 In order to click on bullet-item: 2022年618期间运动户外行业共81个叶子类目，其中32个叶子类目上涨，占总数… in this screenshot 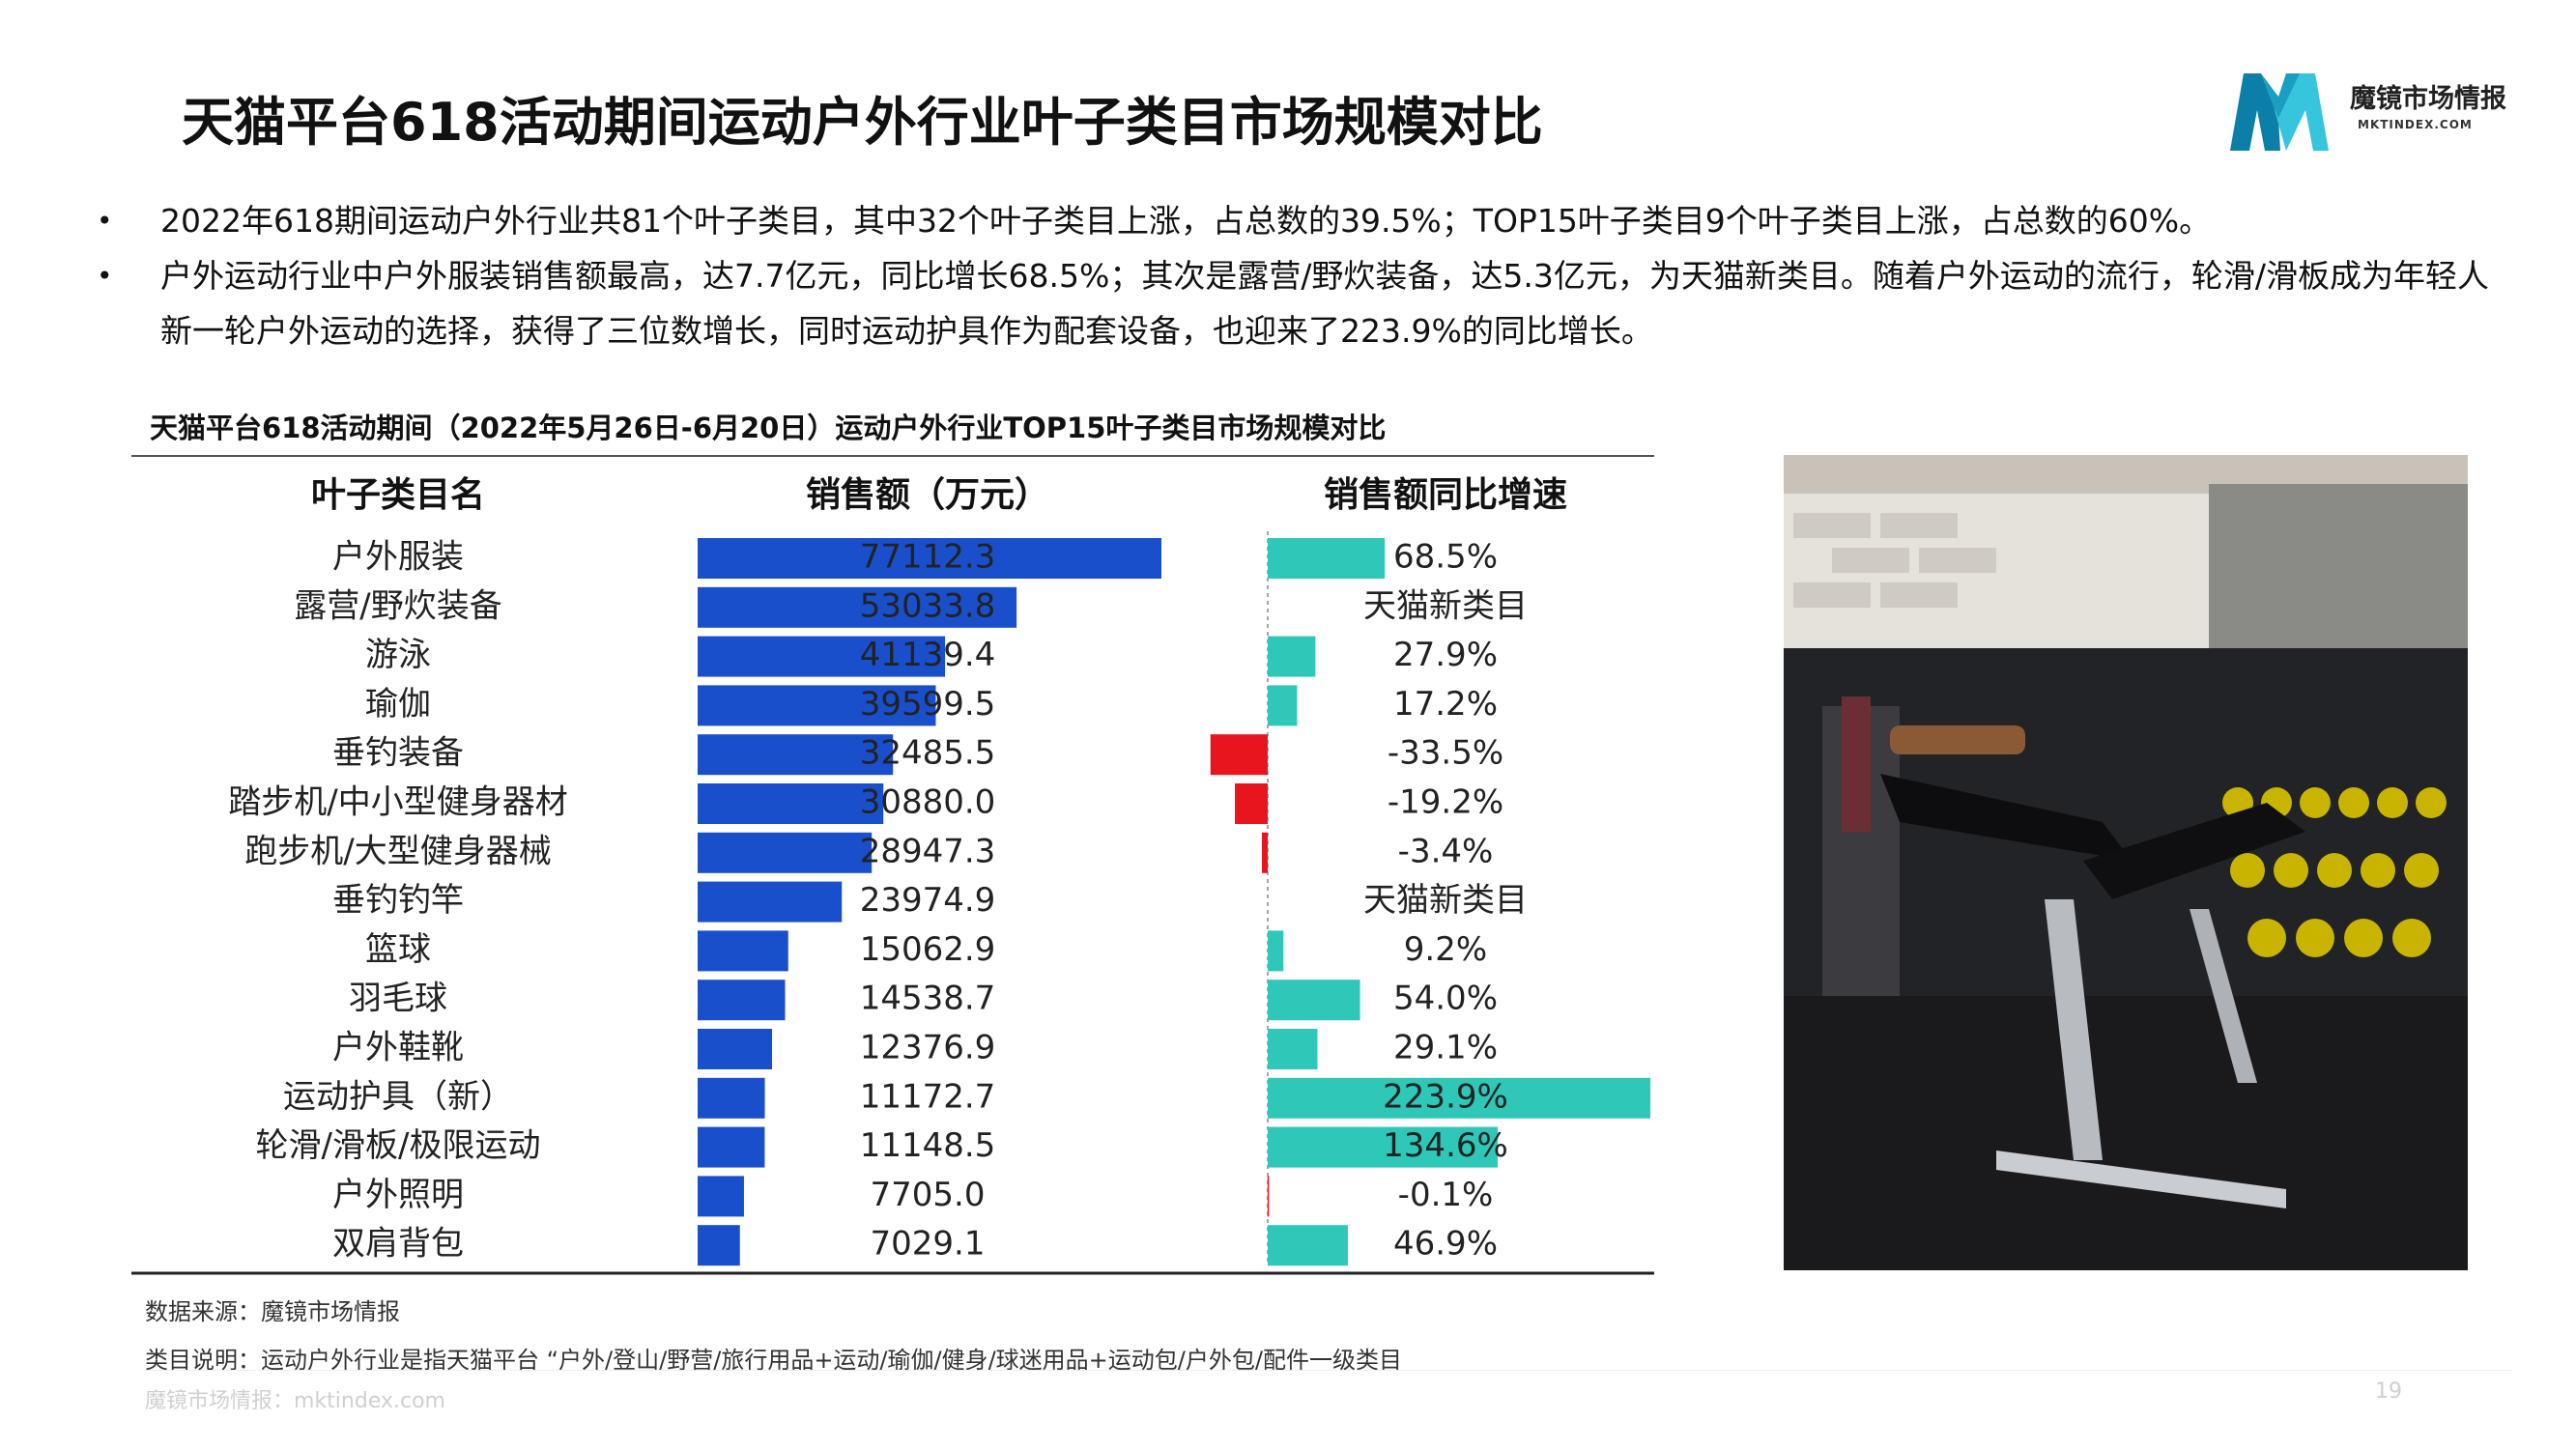, I will do `click(1295, 220)`.